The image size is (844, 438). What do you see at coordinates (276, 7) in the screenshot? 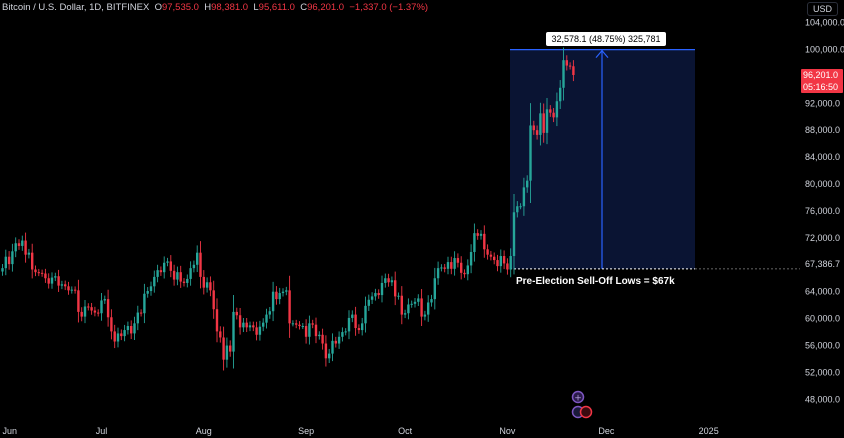
I see `low-value: 95,611.0` at bounding box center [276, 7].